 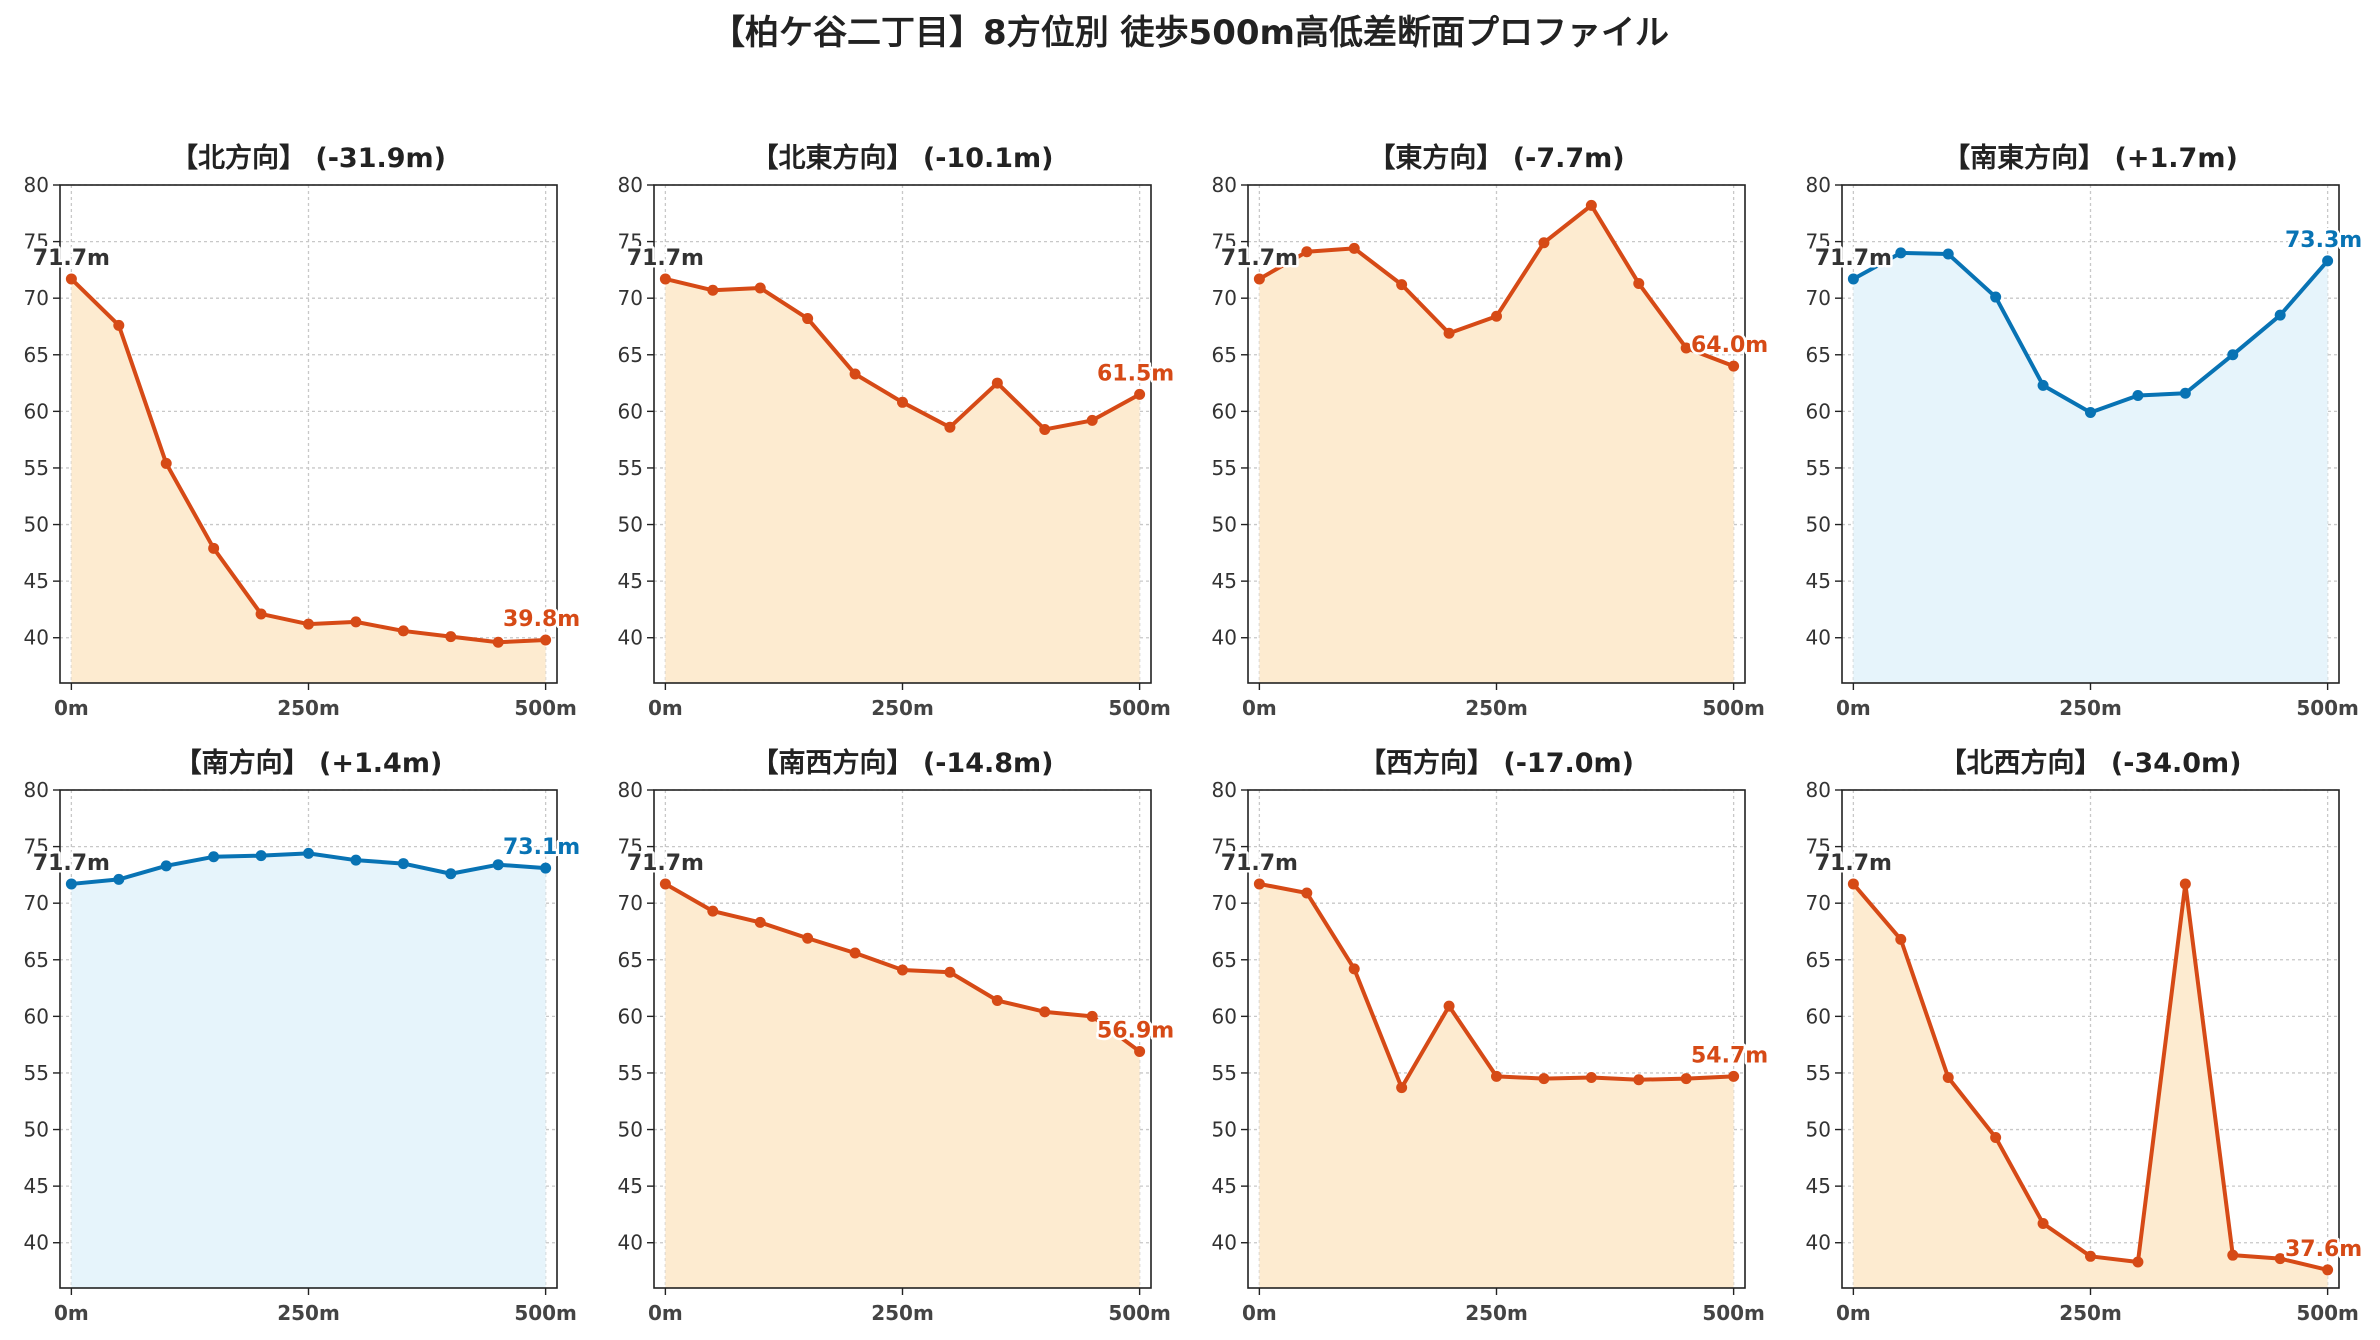 I want to click on y-tick-label: 75, so click(x=1224, y=847).